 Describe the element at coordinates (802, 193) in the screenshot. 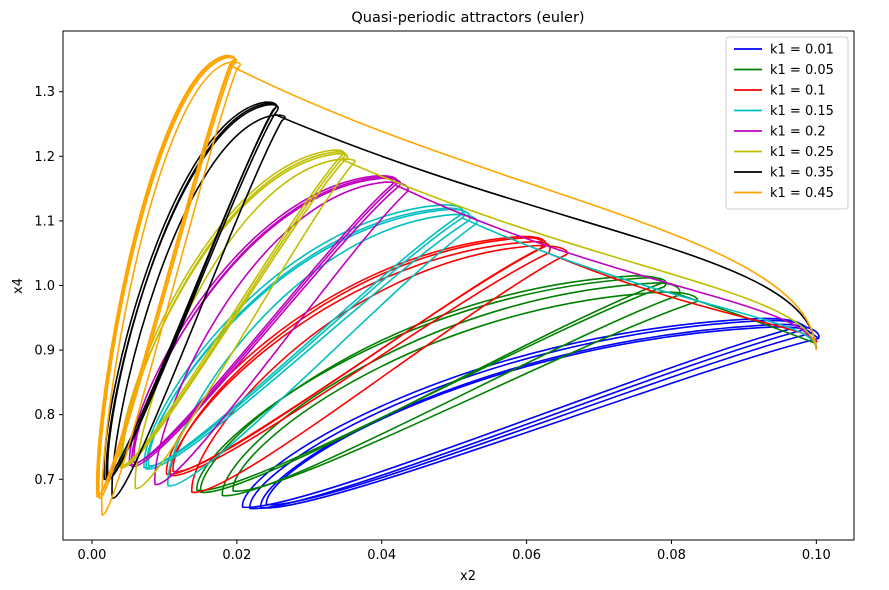

I see `legend-entry: k1 = 0.45` at that location.